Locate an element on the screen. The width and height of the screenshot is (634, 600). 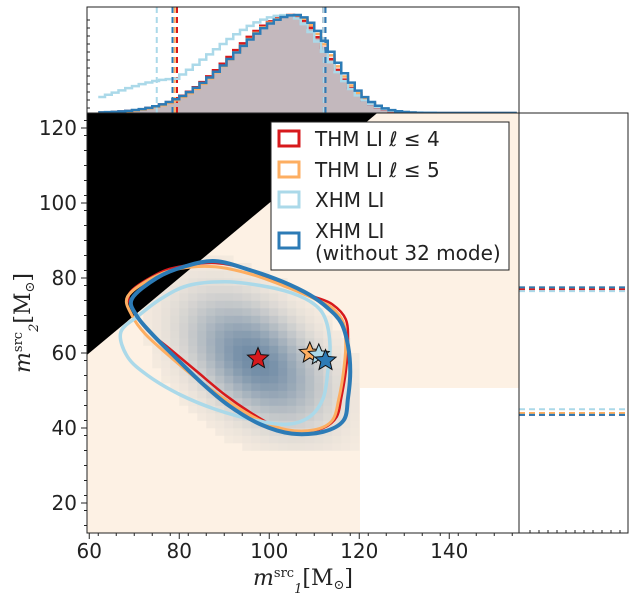
legend-swatch-xhm-no32 is located at coordinates (289, 240).